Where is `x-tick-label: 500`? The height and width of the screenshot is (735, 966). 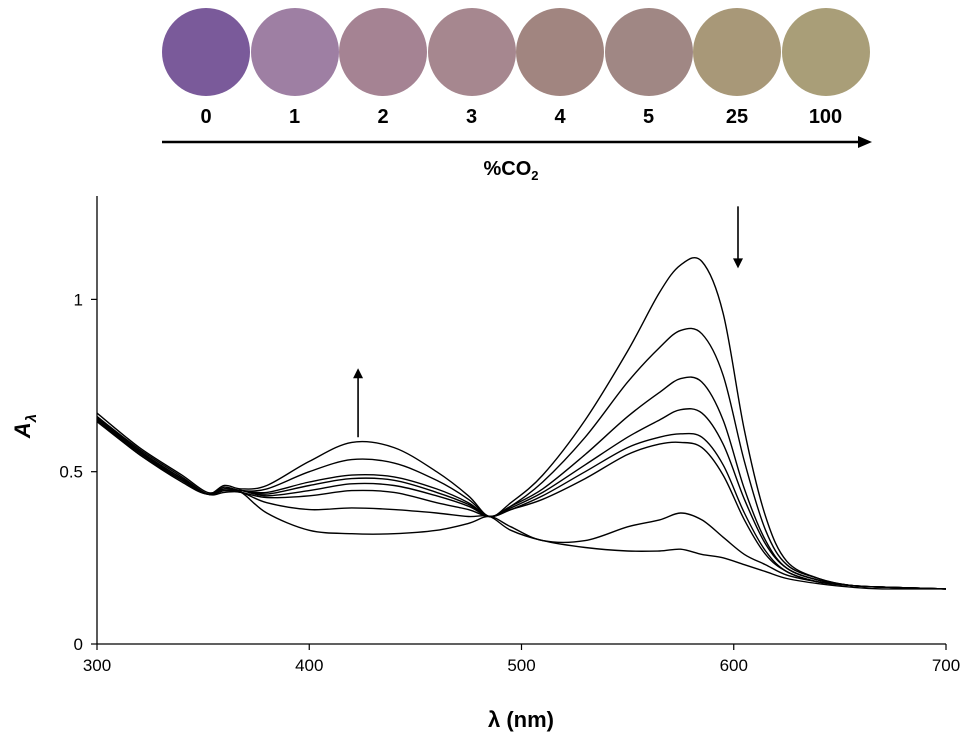 x-tick-label: 500 is located at coordinates (521, 665).